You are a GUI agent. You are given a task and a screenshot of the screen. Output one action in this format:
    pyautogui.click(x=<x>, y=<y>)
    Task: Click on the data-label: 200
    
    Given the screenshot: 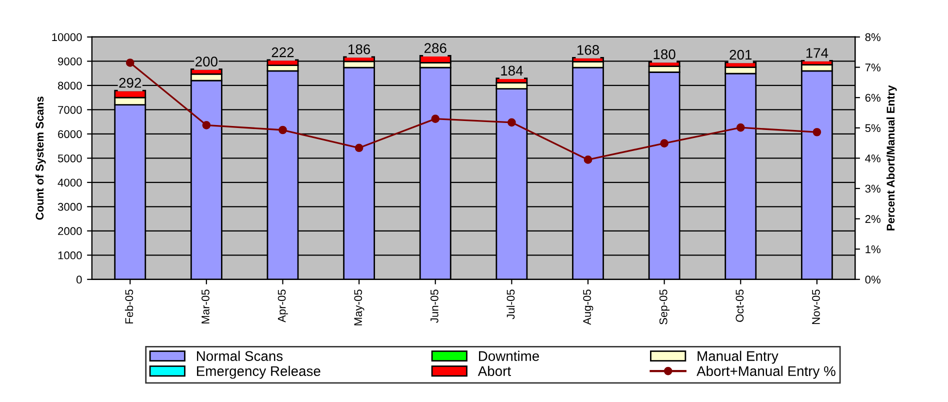 What is the action you would take?
    pyautogui.click(x=207, y=61)
    